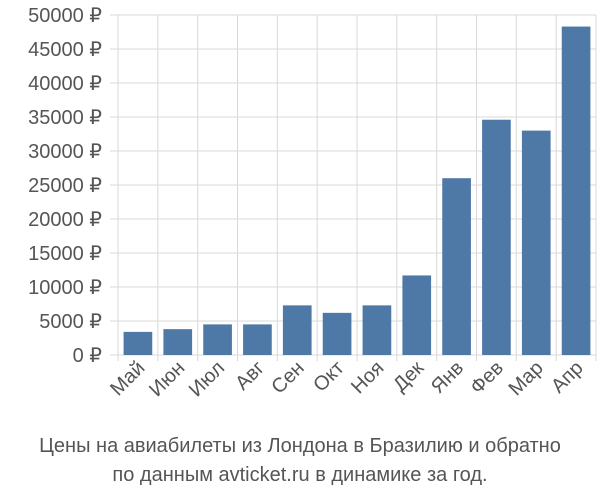 The width and height of the screenshot is (600, 500). What do you see at coordinates (70, 322) in the screenshot?
I see `y-tick-label: 5000 ₽` at bounding box center [70, 322].